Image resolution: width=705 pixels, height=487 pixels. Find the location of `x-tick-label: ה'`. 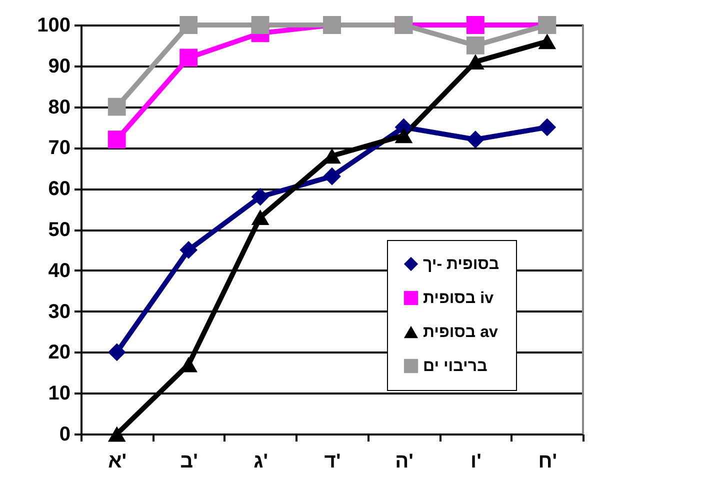

x-tick-label: ה' is located at coordinates (404, 461).